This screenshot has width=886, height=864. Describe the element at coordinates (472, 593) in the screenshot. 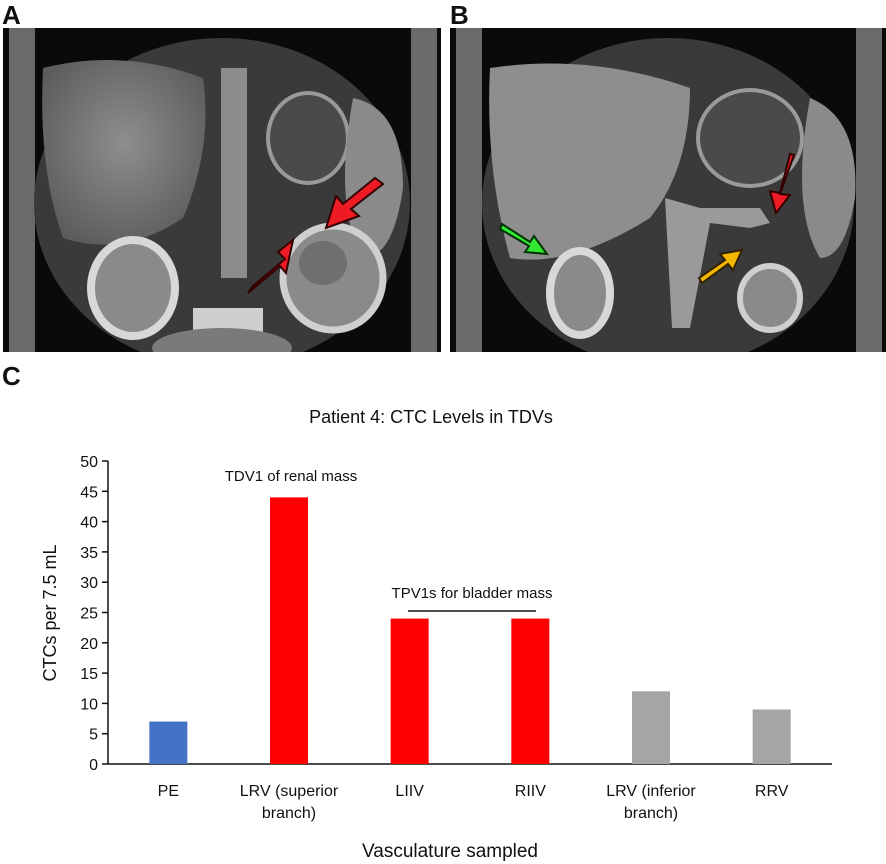

I see `annotation-tpv1s: TPV1s for bladder mass` at that location.